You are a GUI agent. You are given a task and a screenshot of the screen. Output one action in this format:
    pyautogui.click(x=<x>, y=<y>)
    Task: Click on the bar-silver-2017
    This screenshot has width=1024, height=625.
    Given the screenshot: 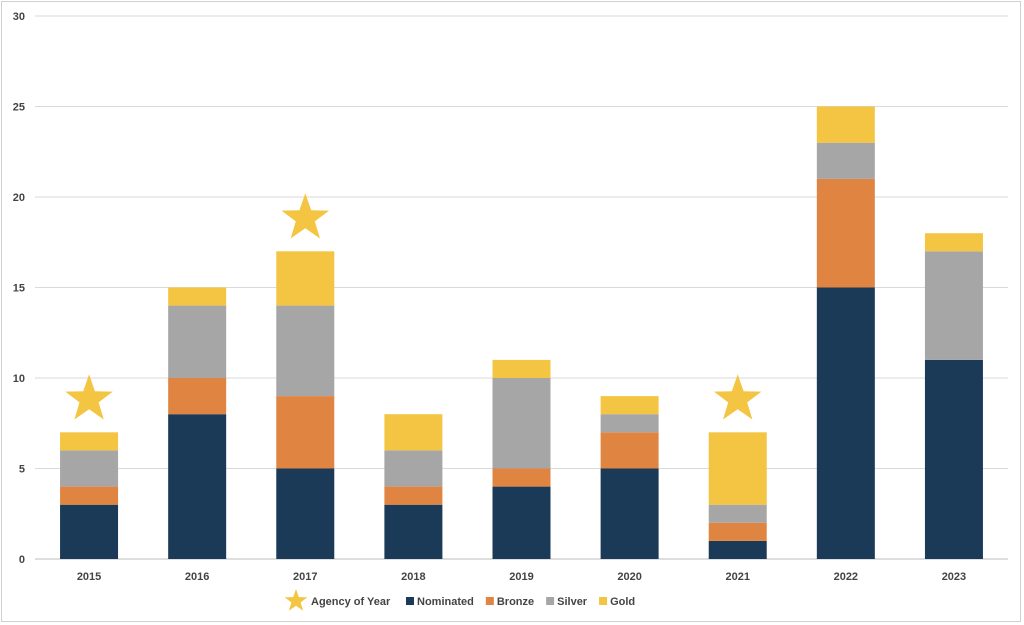 What is the action you would take?
    pyautogui.click(x=305, y=351)
    